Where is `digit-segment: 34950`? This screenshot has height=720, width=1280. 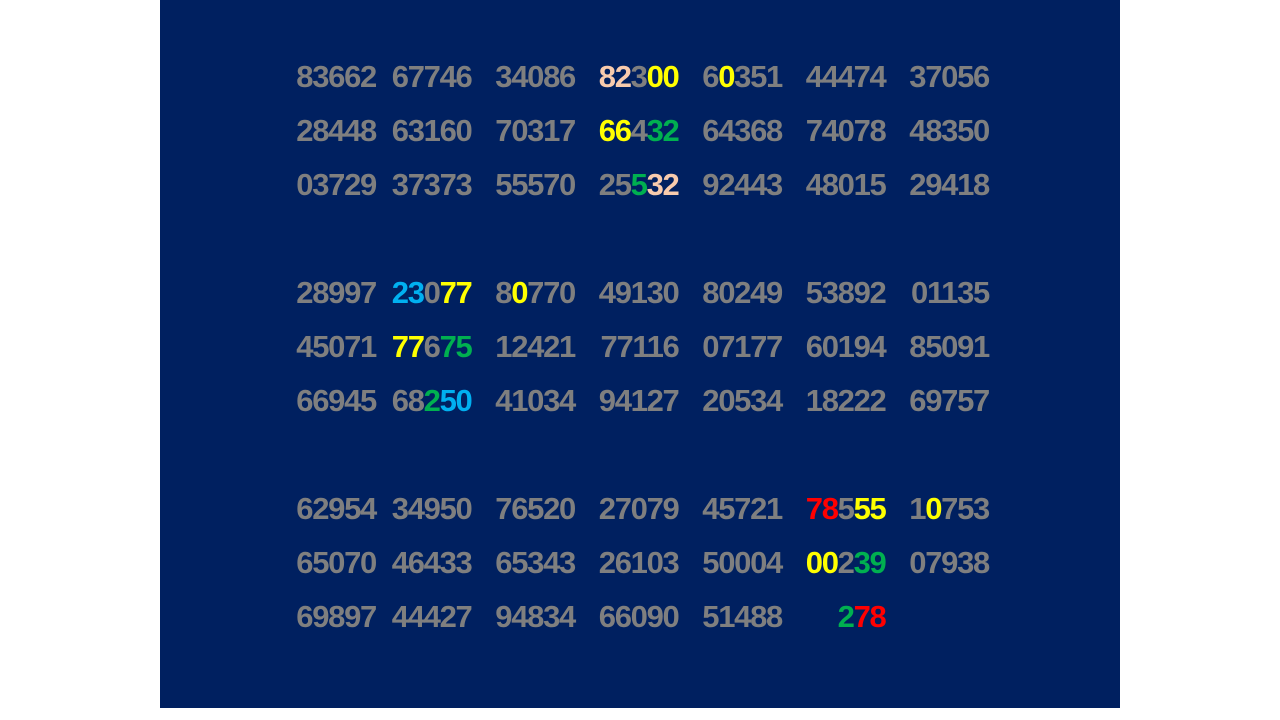
digit-segment: 34950 is located at coordinates (432, 508).